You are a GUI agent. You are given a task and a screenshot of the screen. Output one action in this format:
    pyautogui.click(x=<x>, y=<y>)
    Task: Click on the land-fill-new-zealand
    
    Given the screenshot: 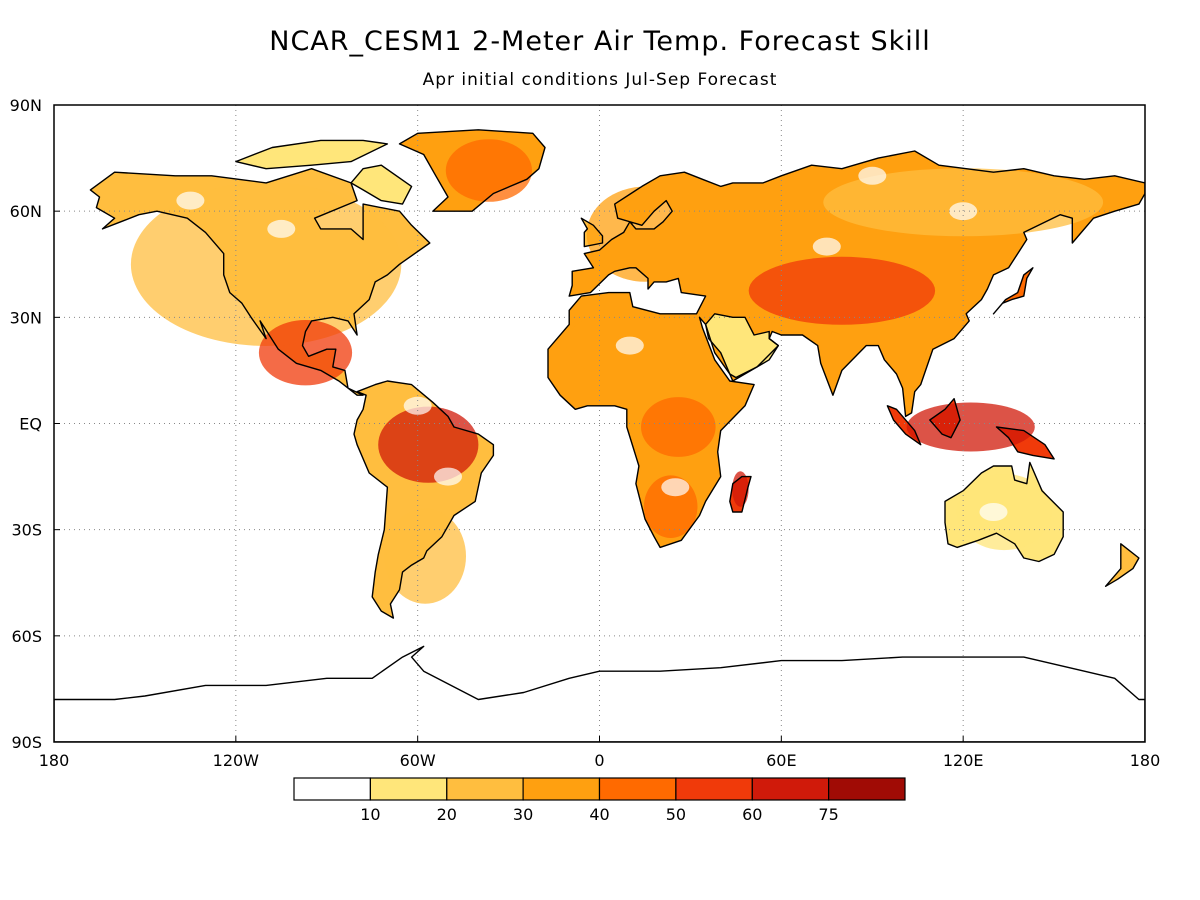 What is the action you would take?
    pyautogui.click(x=1122, y=565)
    